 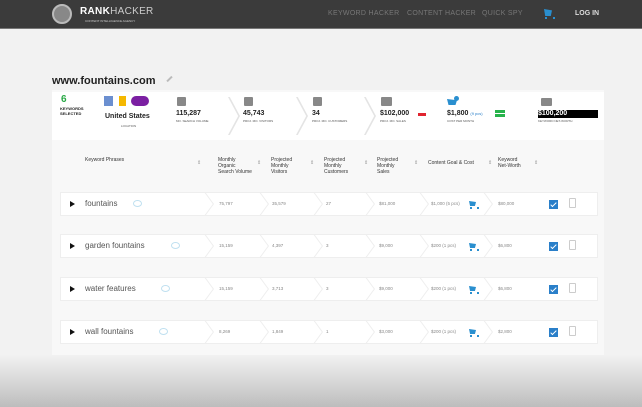 I want to click on edit-icon, so click(x=169, y=79).